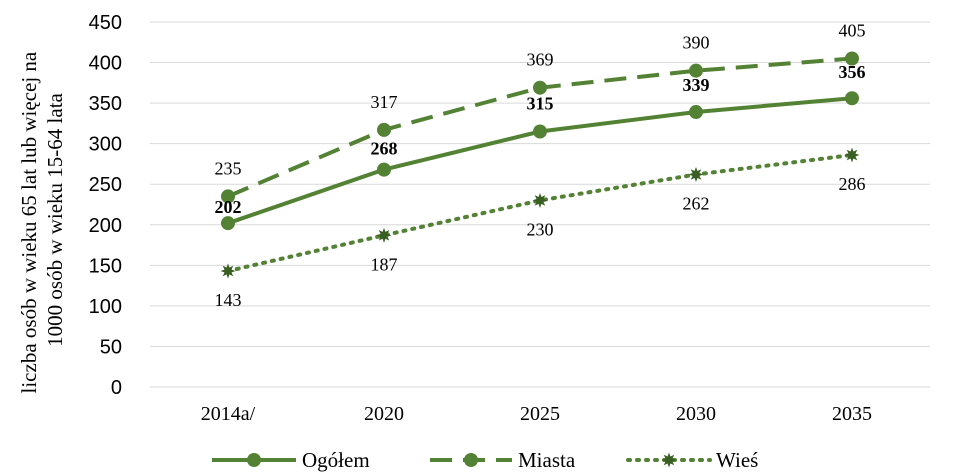 The height and width of the screenshot is (472, 957). I want to click on y-axis: 0 50 100 150 200 250 300 350 400 450, so click(105, 205).